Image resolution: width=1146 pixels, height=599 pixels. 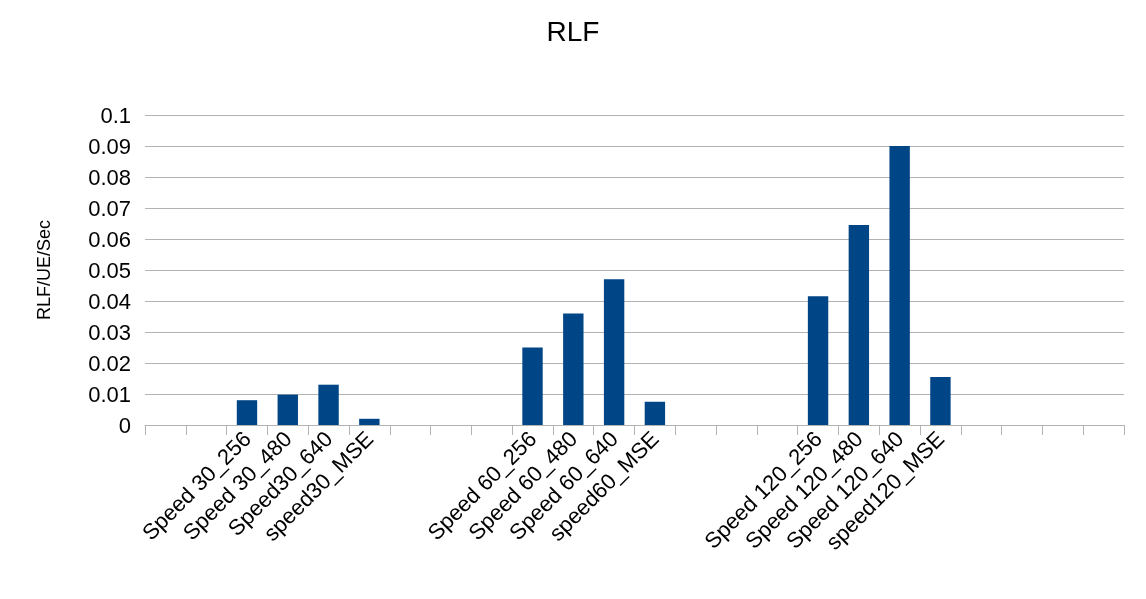 What do you see at coordinates (109, 270) in the screenshot?
I see `y-tick-label: 0.05` at bounding box center [109, 270].